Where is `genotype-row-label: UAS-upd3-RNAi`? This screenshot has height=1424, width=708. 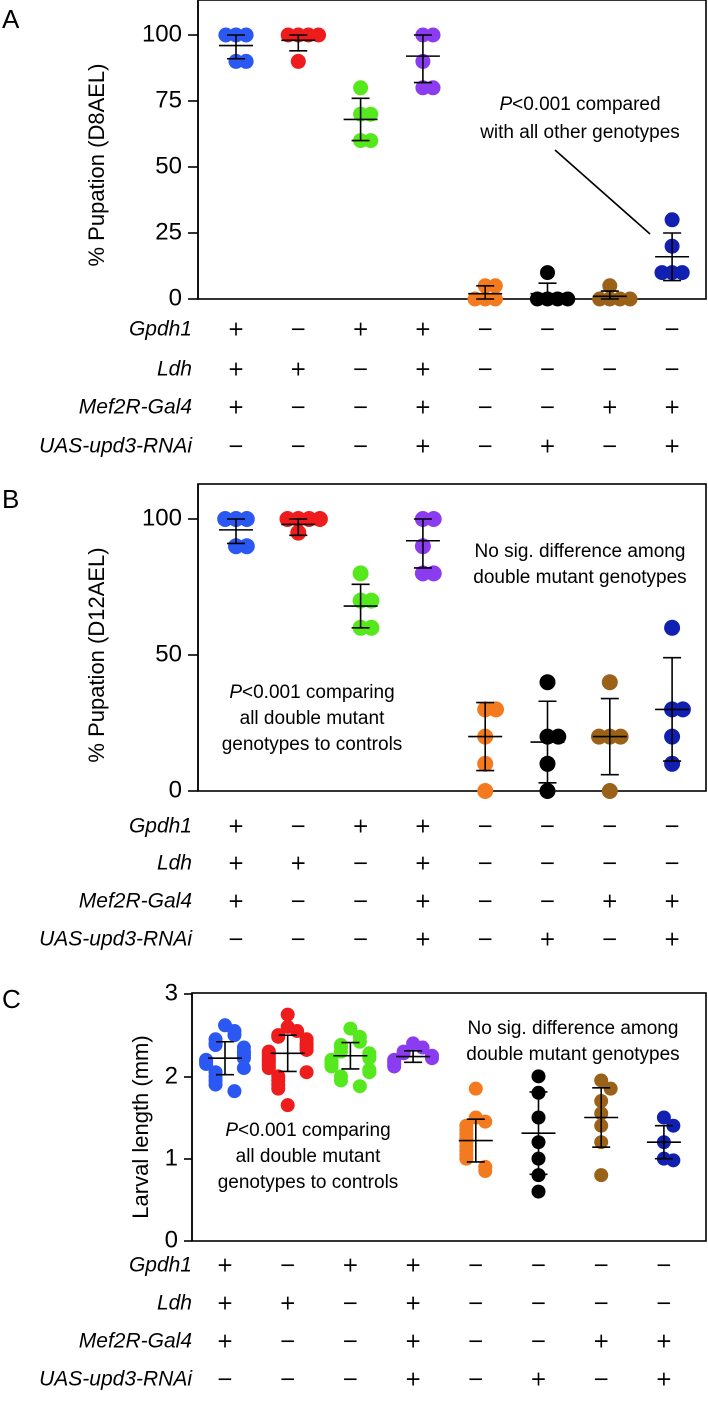
genotype-row-label: UAS-upd3-RNAi is located at coordinates (116, 1379).